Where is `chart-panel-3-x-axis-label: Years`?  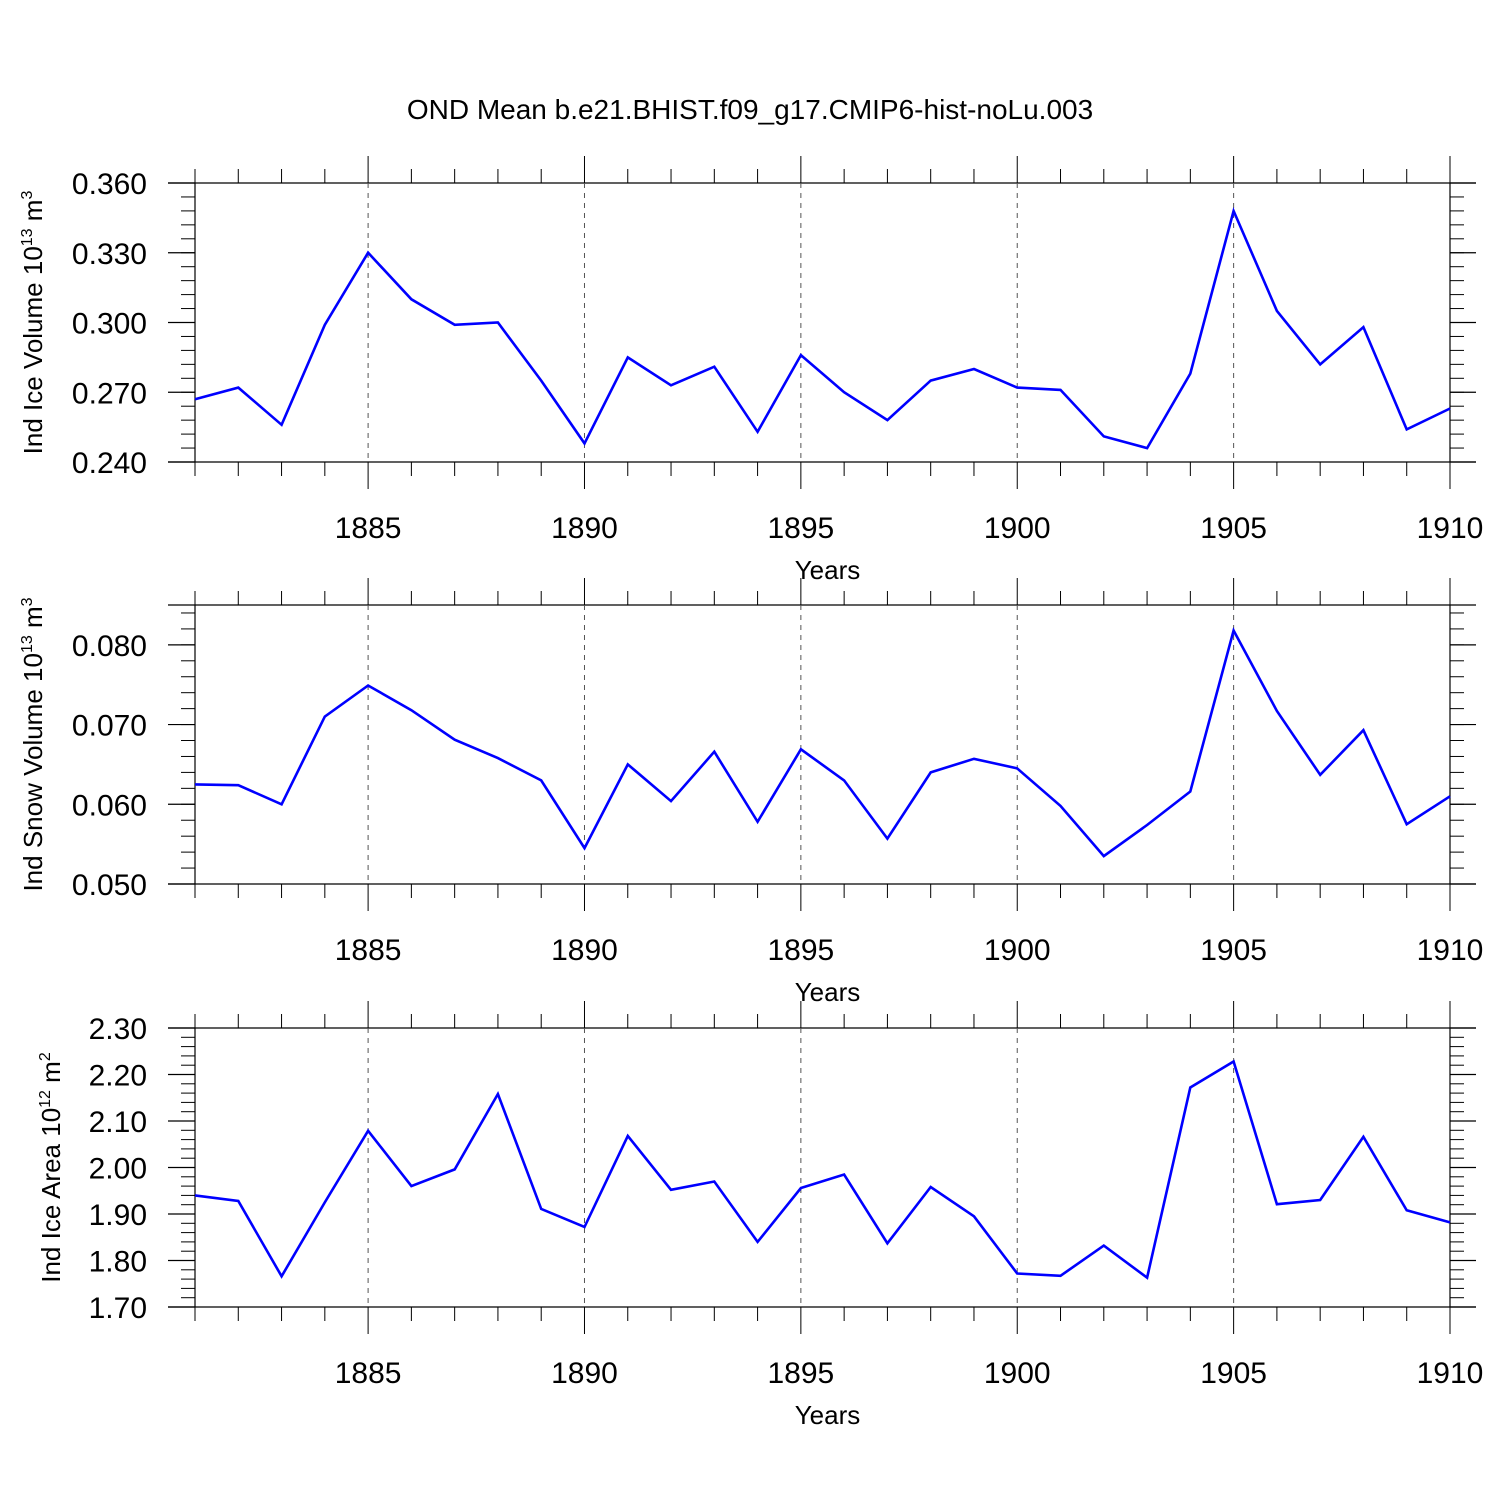
chart-panel-3-x-axis-label: Years is located at coordinates (828, 1415).